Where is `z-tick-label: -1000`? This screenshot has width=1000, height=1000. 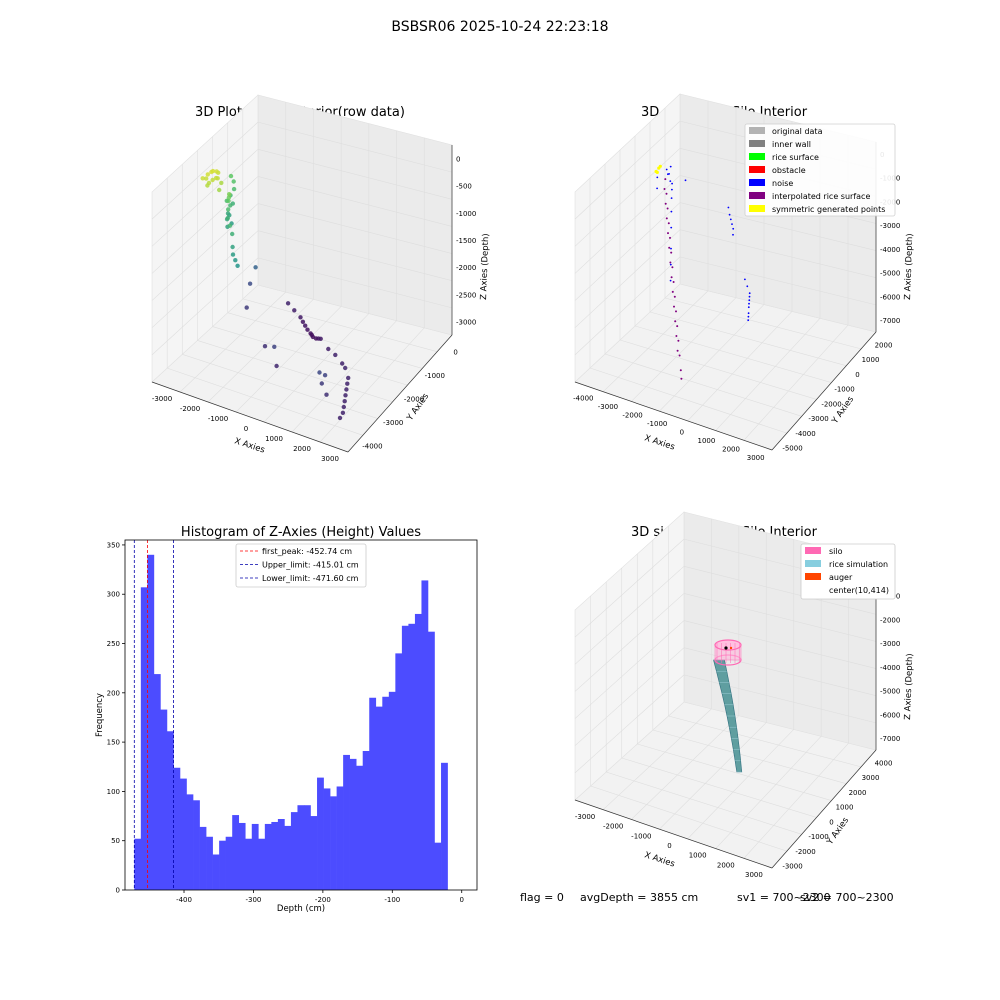 z-tick-label: -1000 is located at coordinates (466, 214).